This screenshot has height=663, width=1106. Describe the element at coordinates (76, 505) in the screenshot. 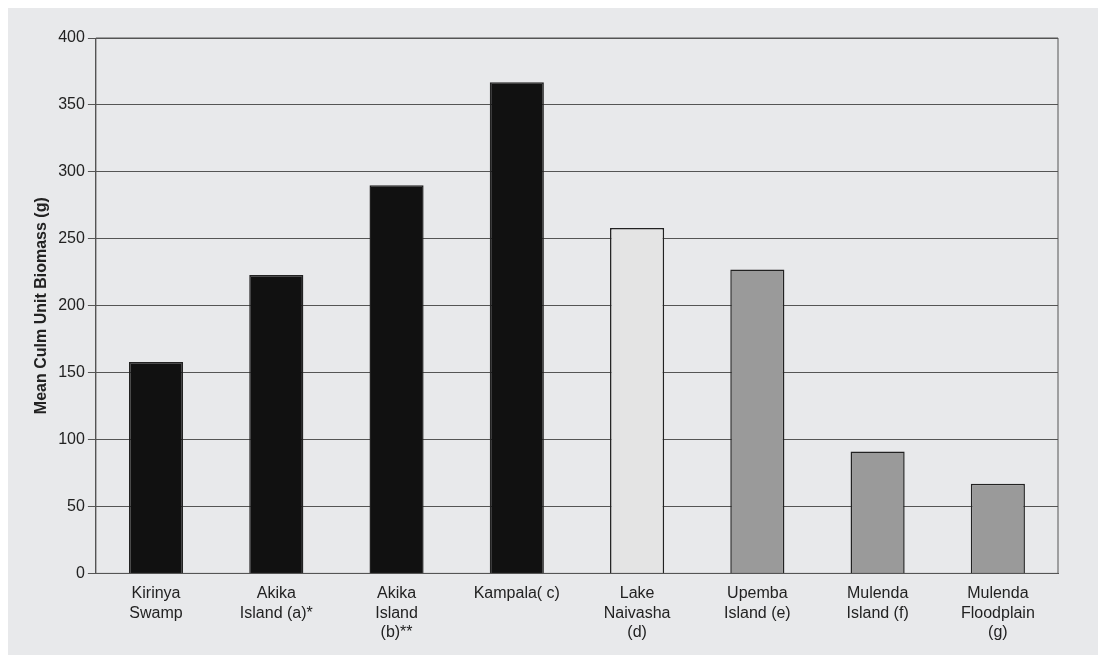

I see `y-tick-label: 50` at that location.